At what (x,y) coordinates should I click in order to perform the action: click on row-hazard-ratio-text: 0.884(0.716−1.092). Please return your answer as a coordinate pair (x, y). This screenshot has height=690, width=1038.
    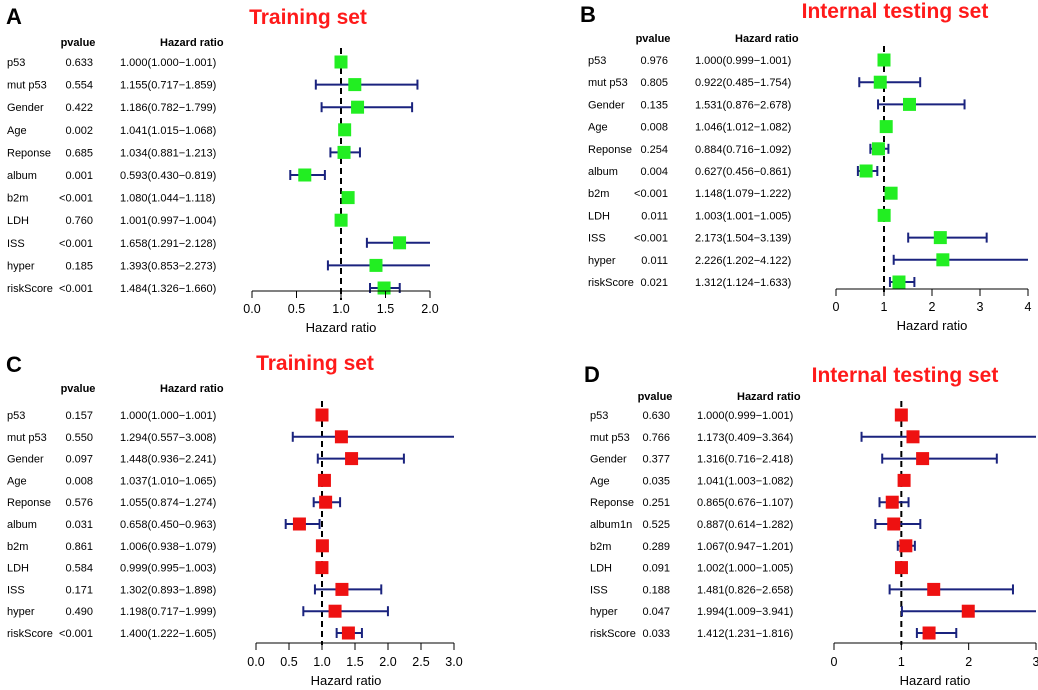
    Looking at the image, I should click on (743, 150).